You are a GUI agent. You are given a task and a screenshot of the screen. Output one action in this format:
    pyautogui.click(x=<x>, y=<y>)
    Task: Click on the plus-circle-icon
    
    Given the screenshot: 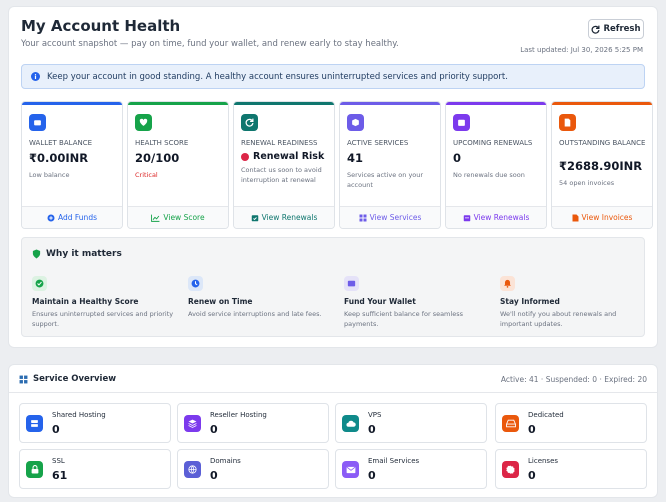 What is the action you would take?
    pyautogui.click(x=51, y=218)
    